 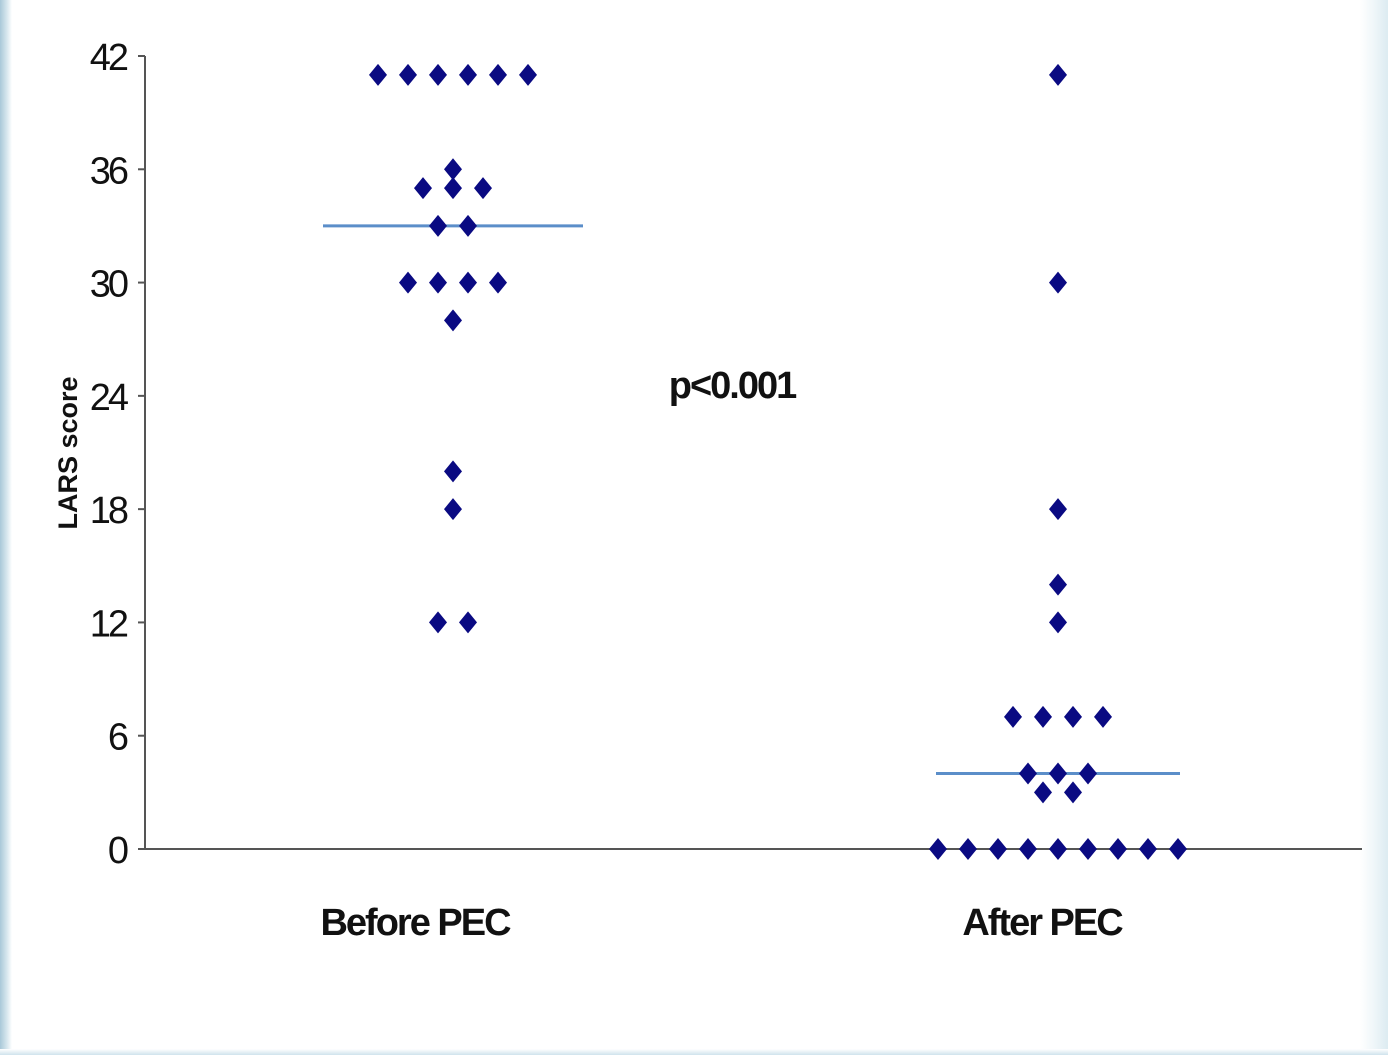 What do you see at coordinates (118, 851) in the screenshot?
I see `y-tick-label: 0` at bounding box center [118, 851].